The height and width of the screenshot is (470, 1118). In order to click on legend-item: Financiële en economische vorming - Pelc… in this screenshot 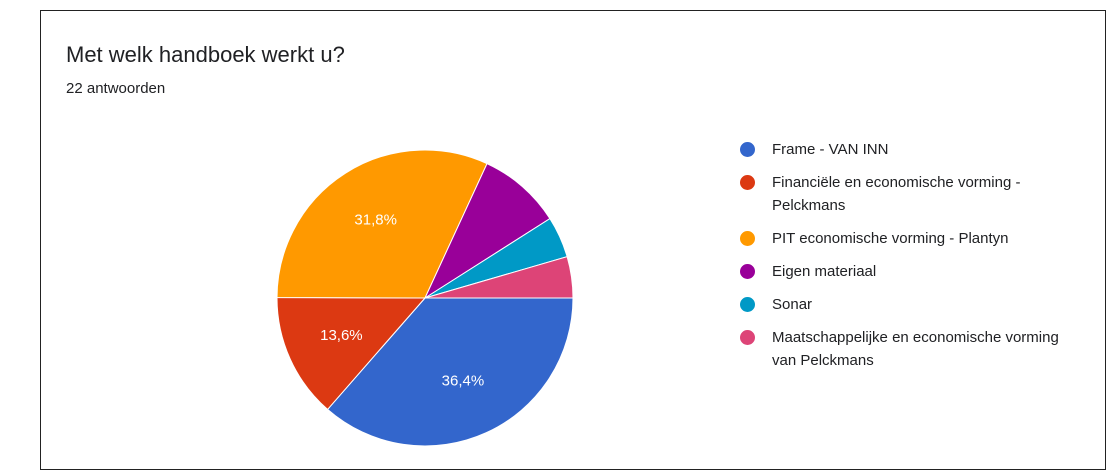, I will do `click(900, 194)`.